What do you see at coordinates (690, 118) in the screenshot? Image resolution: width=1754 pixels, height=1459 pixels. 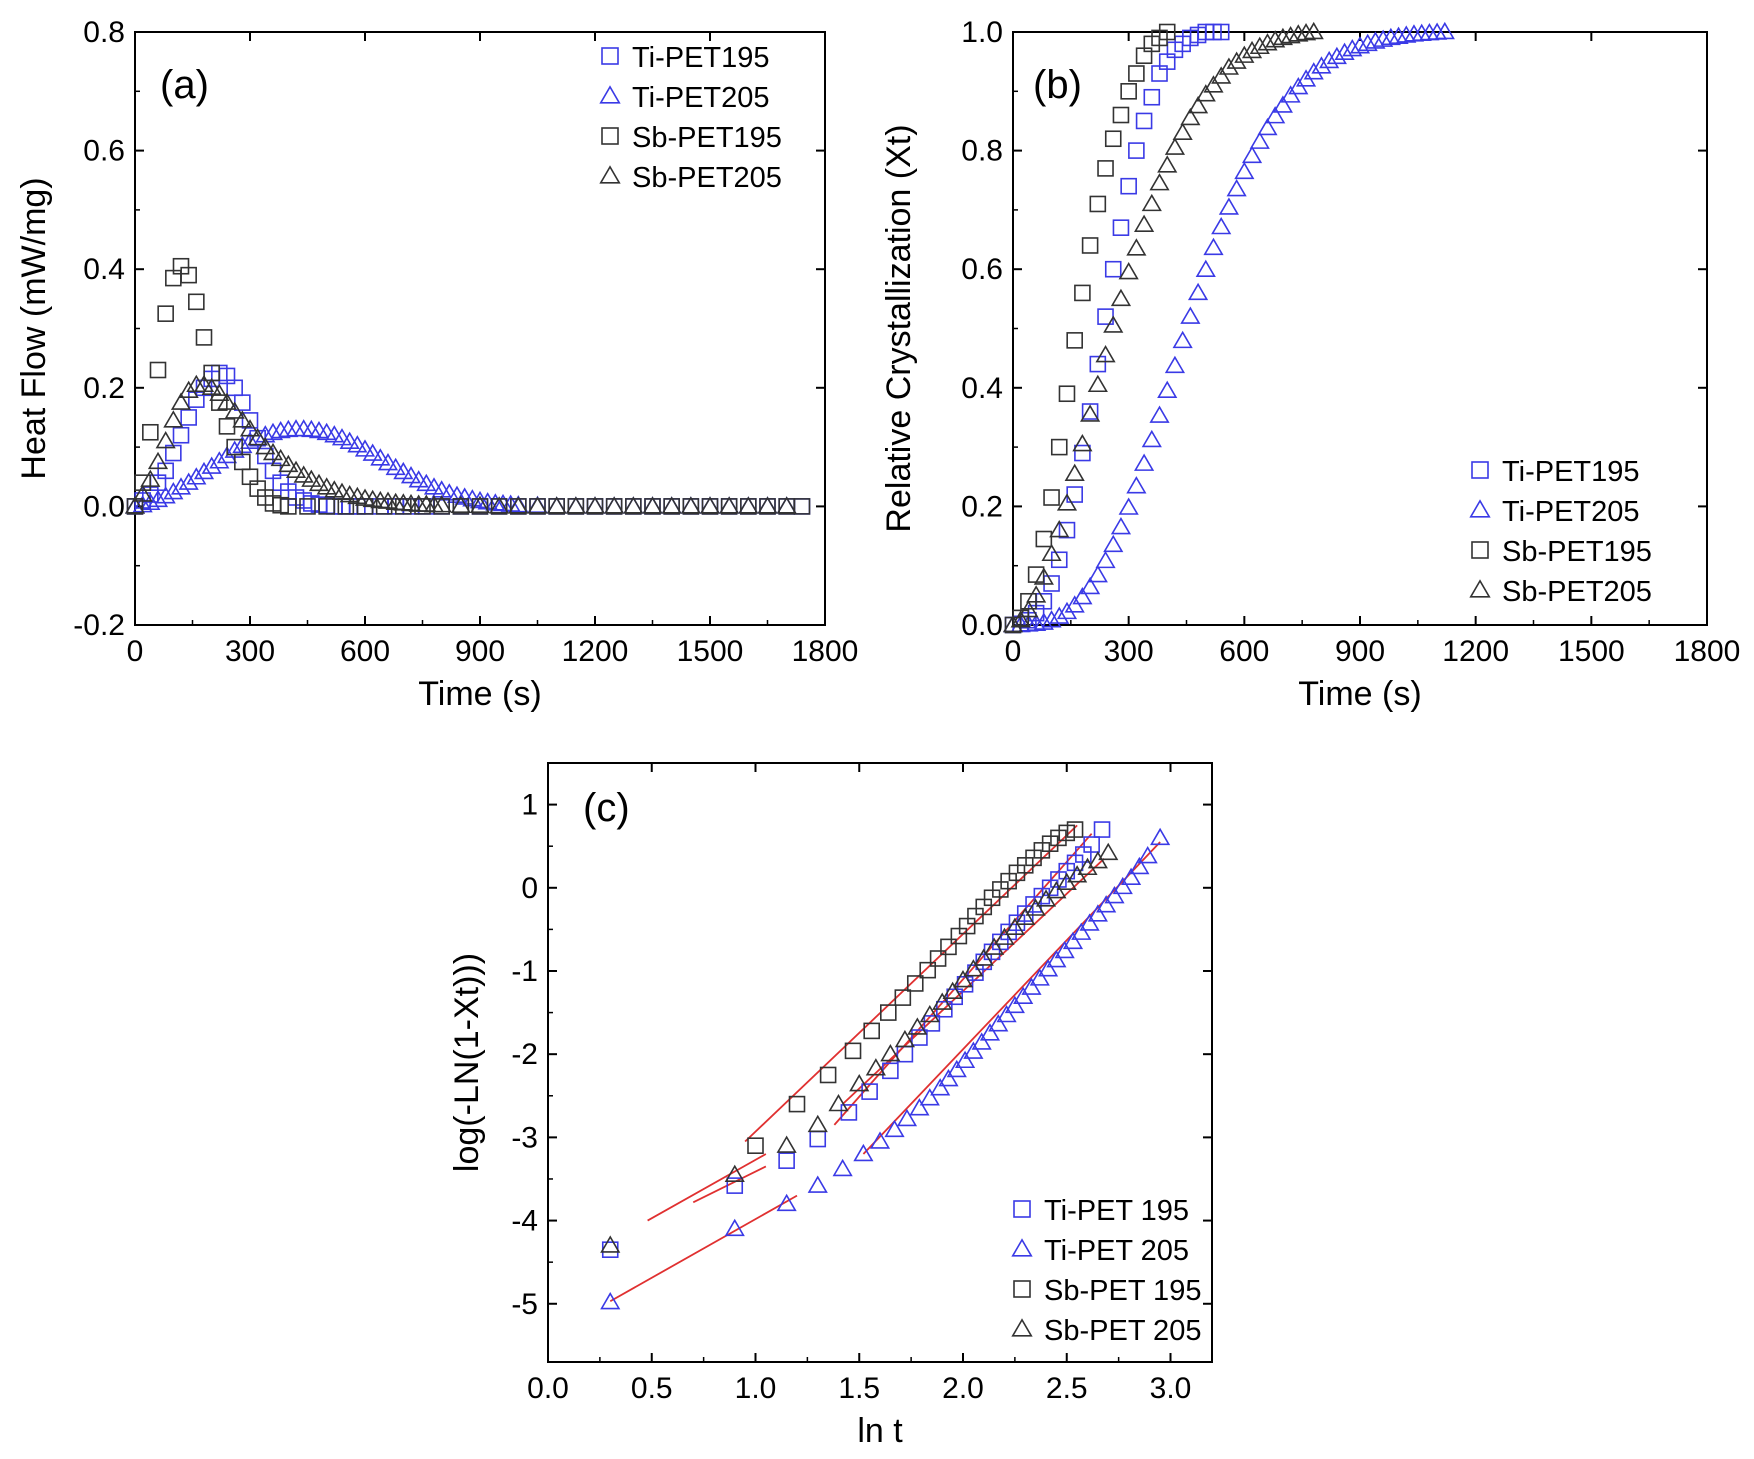 I see `legend: Ti-PET195 Ti-PET205 Sb-PET195 Sb-PET205` at bounding box center [690, 118].